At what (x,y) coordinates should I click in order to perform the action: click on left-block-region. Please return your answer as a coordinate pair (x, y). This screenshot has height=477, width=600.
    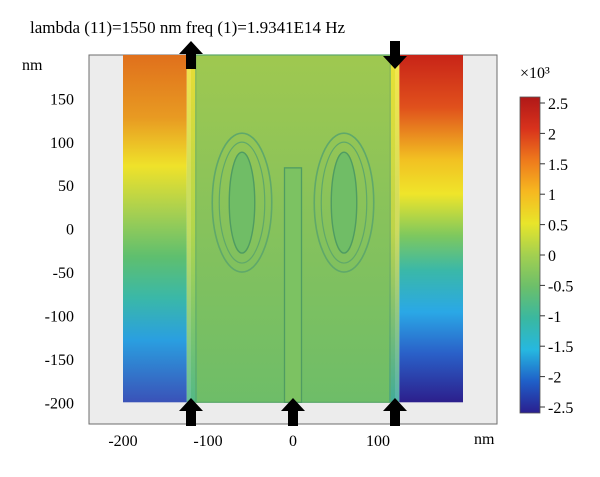
    Looking at the image, I should click on (155, 229).